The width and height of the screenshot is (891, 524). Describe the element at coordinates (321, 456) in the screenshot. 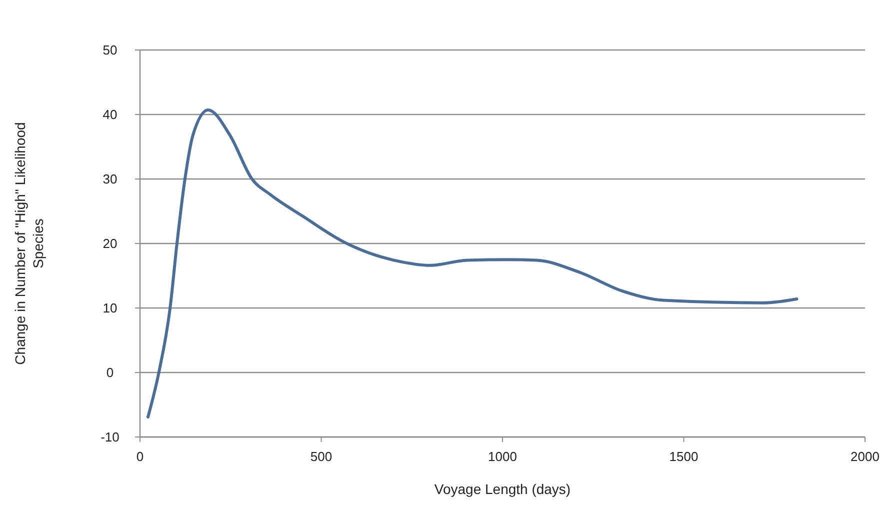

I see `x-tick-label: 500` at that location.